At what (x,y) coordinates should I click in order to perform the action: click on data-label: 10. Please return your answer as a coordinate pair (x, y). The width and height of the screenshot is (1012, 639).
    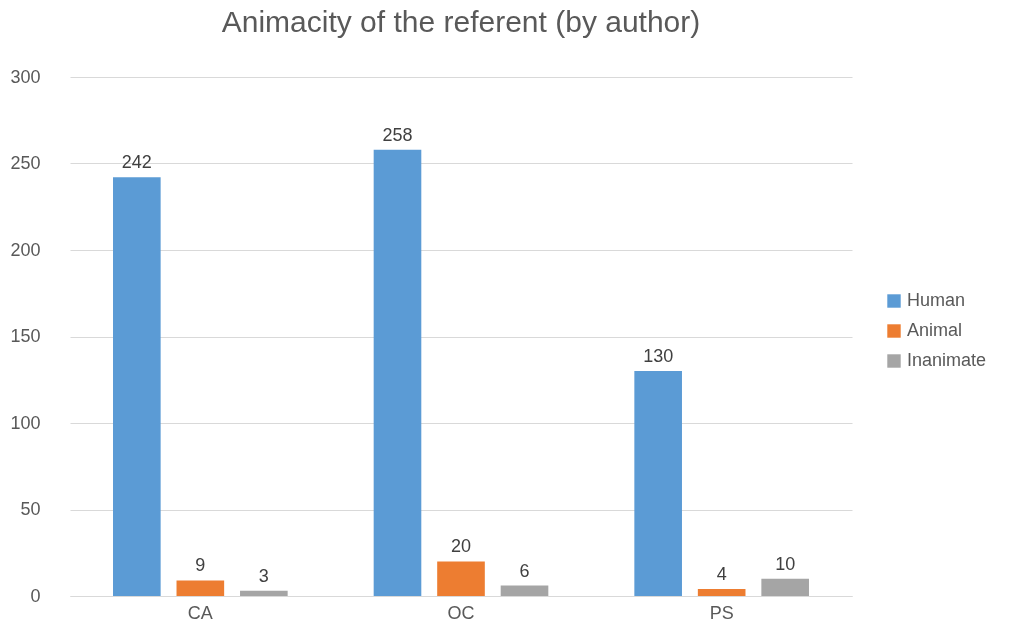
    Looking at the image, I should click on (785, 563).